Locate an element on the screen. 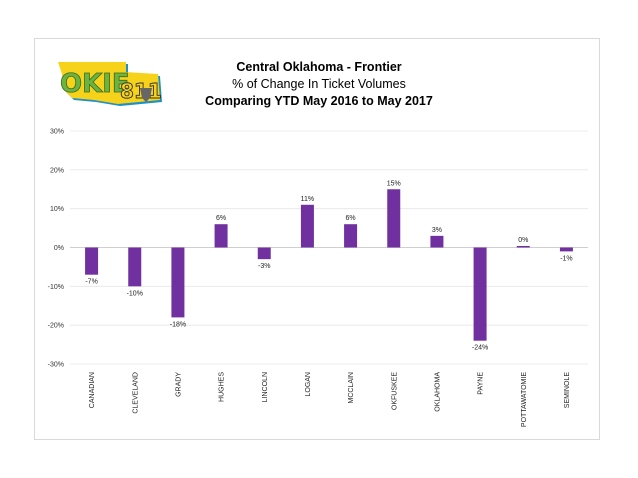  y-tick-label: 10% is located at coordinates (57, 209).